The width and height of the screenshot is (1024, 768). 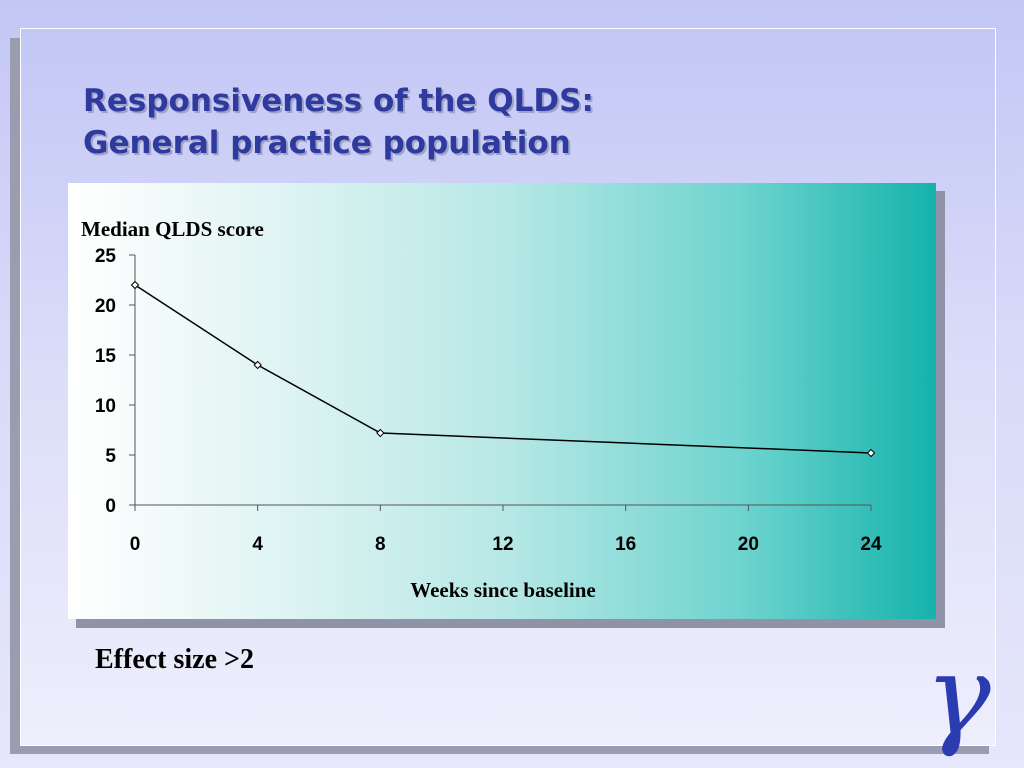 I want to click on x-tick-label: 4, so click(x=257, y=544).